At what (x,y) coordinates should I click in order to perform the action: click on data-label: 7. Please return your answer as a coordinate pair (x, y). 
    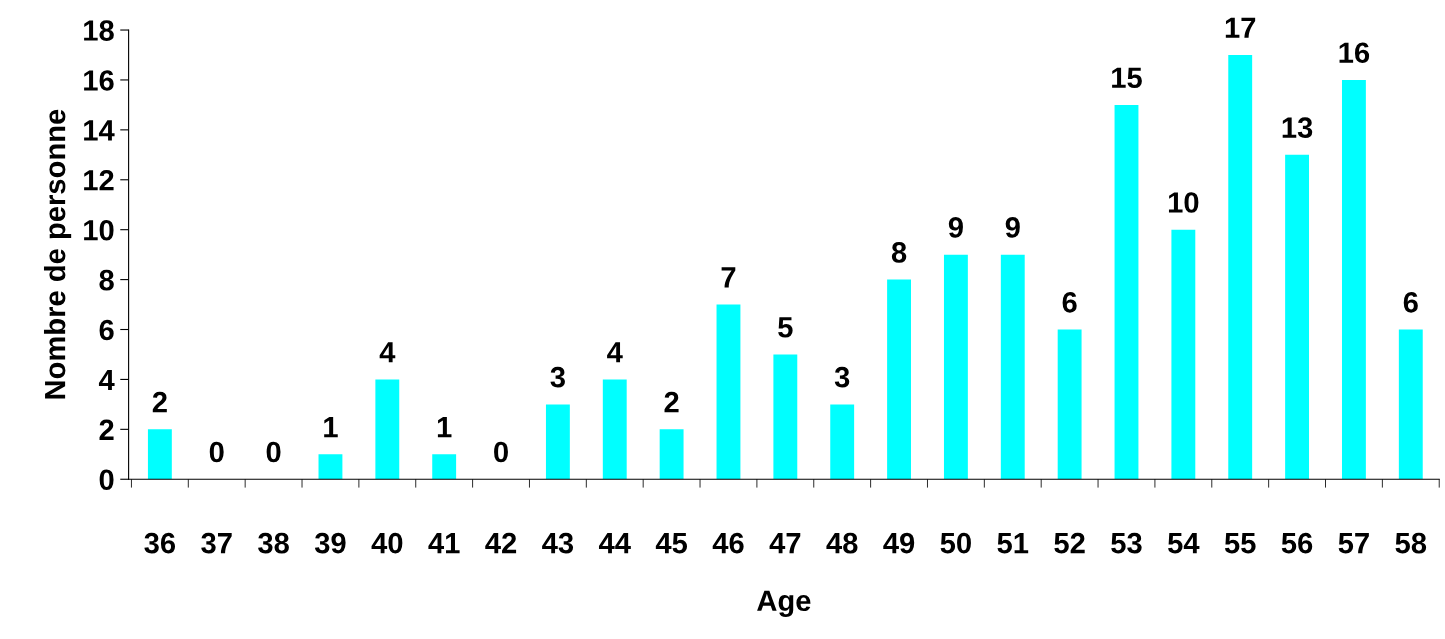
    Looking at the image, I should click on (728, 277).